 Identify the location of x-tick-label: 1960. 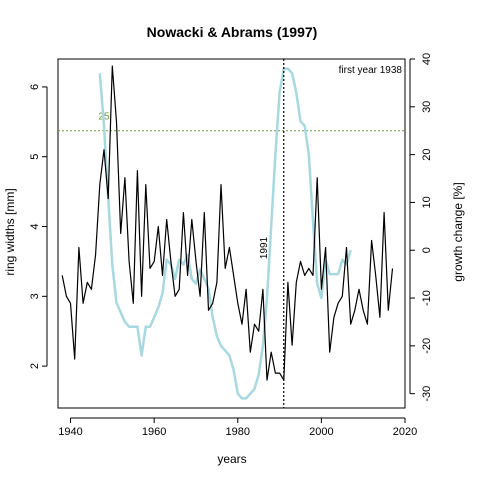
(154, 432).